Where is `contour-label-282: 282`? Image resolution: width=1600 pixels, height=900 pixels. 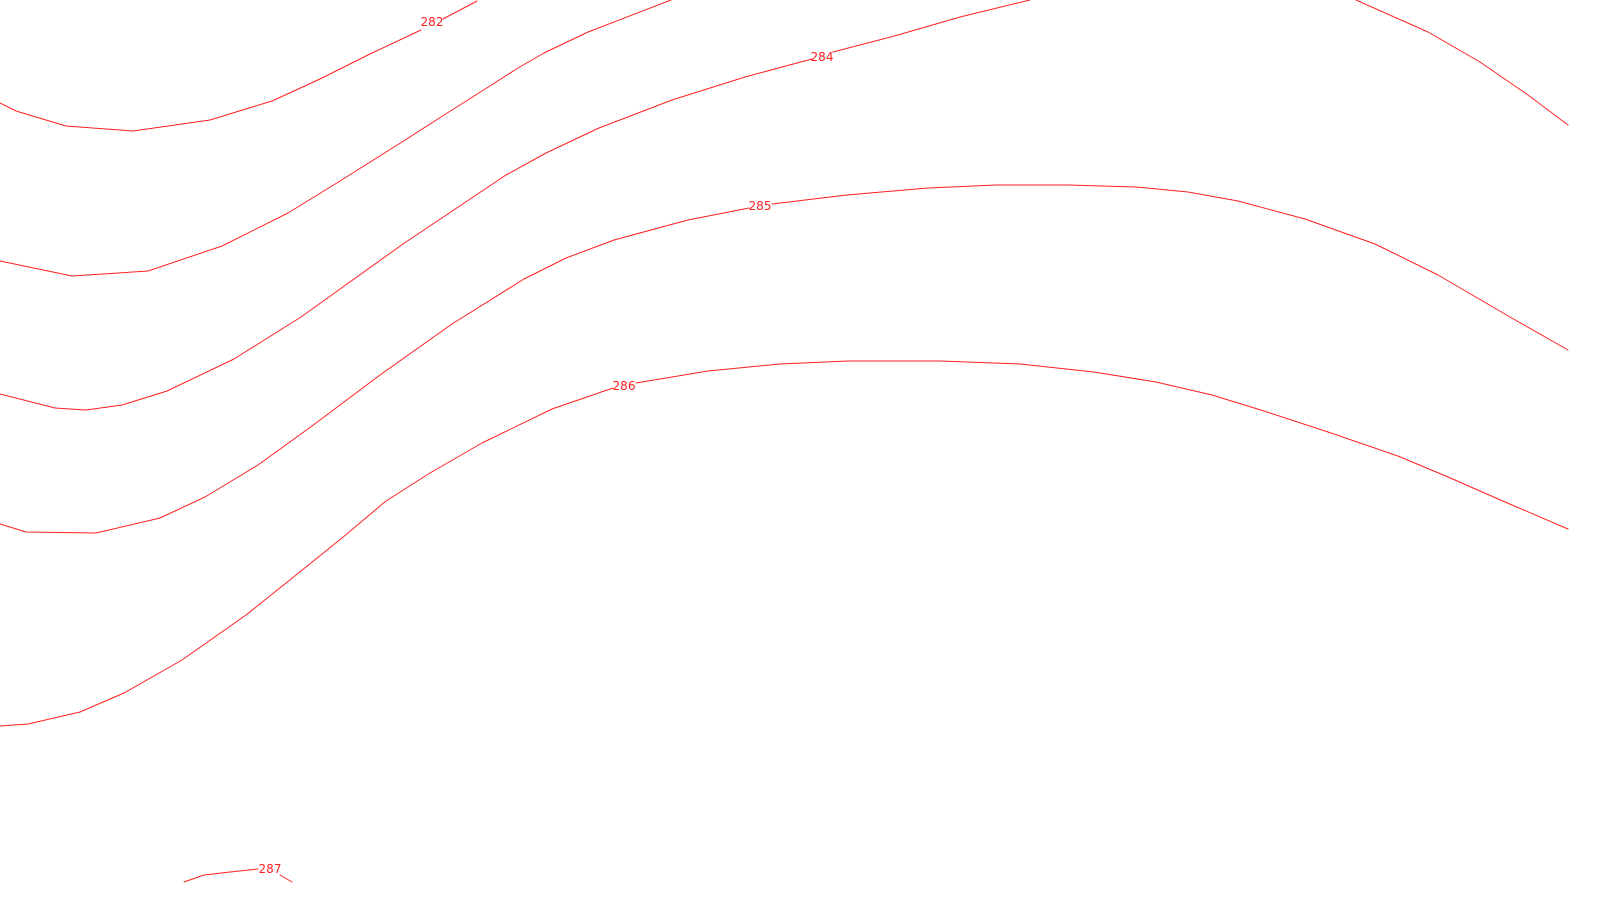 contour-label-282: 282 is located at coordinates (432, 22).